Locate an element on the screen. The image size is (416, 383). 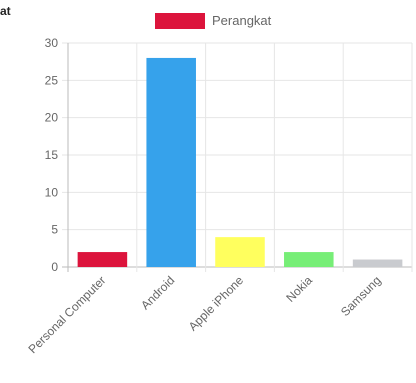
legend: Perangkat is located at coordinates (213, 21).